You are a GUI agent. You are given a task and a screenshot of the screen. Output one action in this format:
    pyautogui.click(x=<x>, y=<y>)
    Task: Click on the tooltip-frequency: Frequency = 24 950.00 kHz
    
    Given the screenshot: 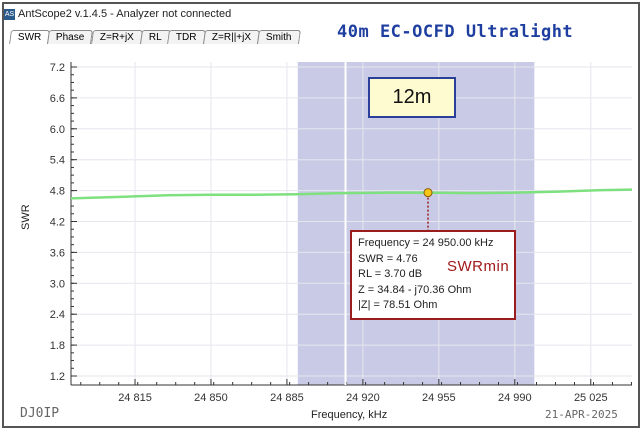 What is the action you would take?
    pyautogui.click(x=426, y=243)
    